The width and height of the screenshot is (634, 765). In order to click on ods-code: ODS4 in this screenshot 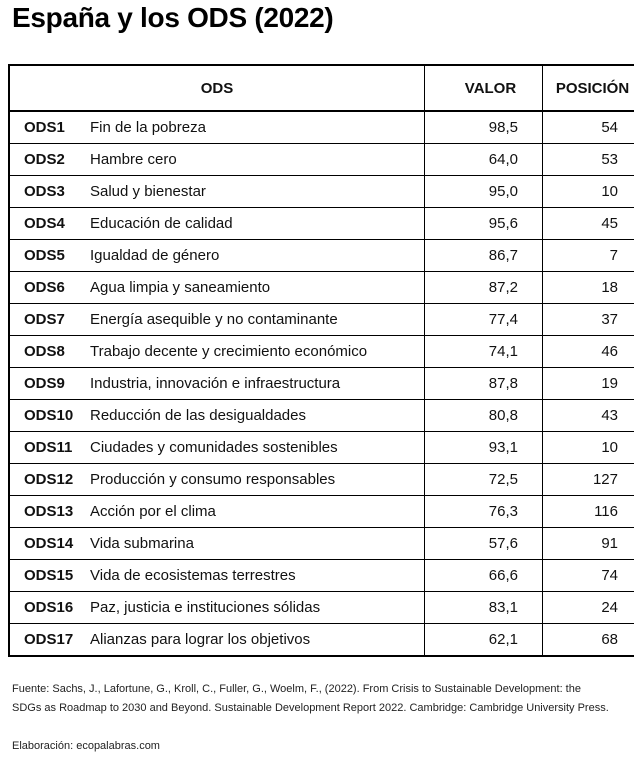, I will do `click(44, 223)`.